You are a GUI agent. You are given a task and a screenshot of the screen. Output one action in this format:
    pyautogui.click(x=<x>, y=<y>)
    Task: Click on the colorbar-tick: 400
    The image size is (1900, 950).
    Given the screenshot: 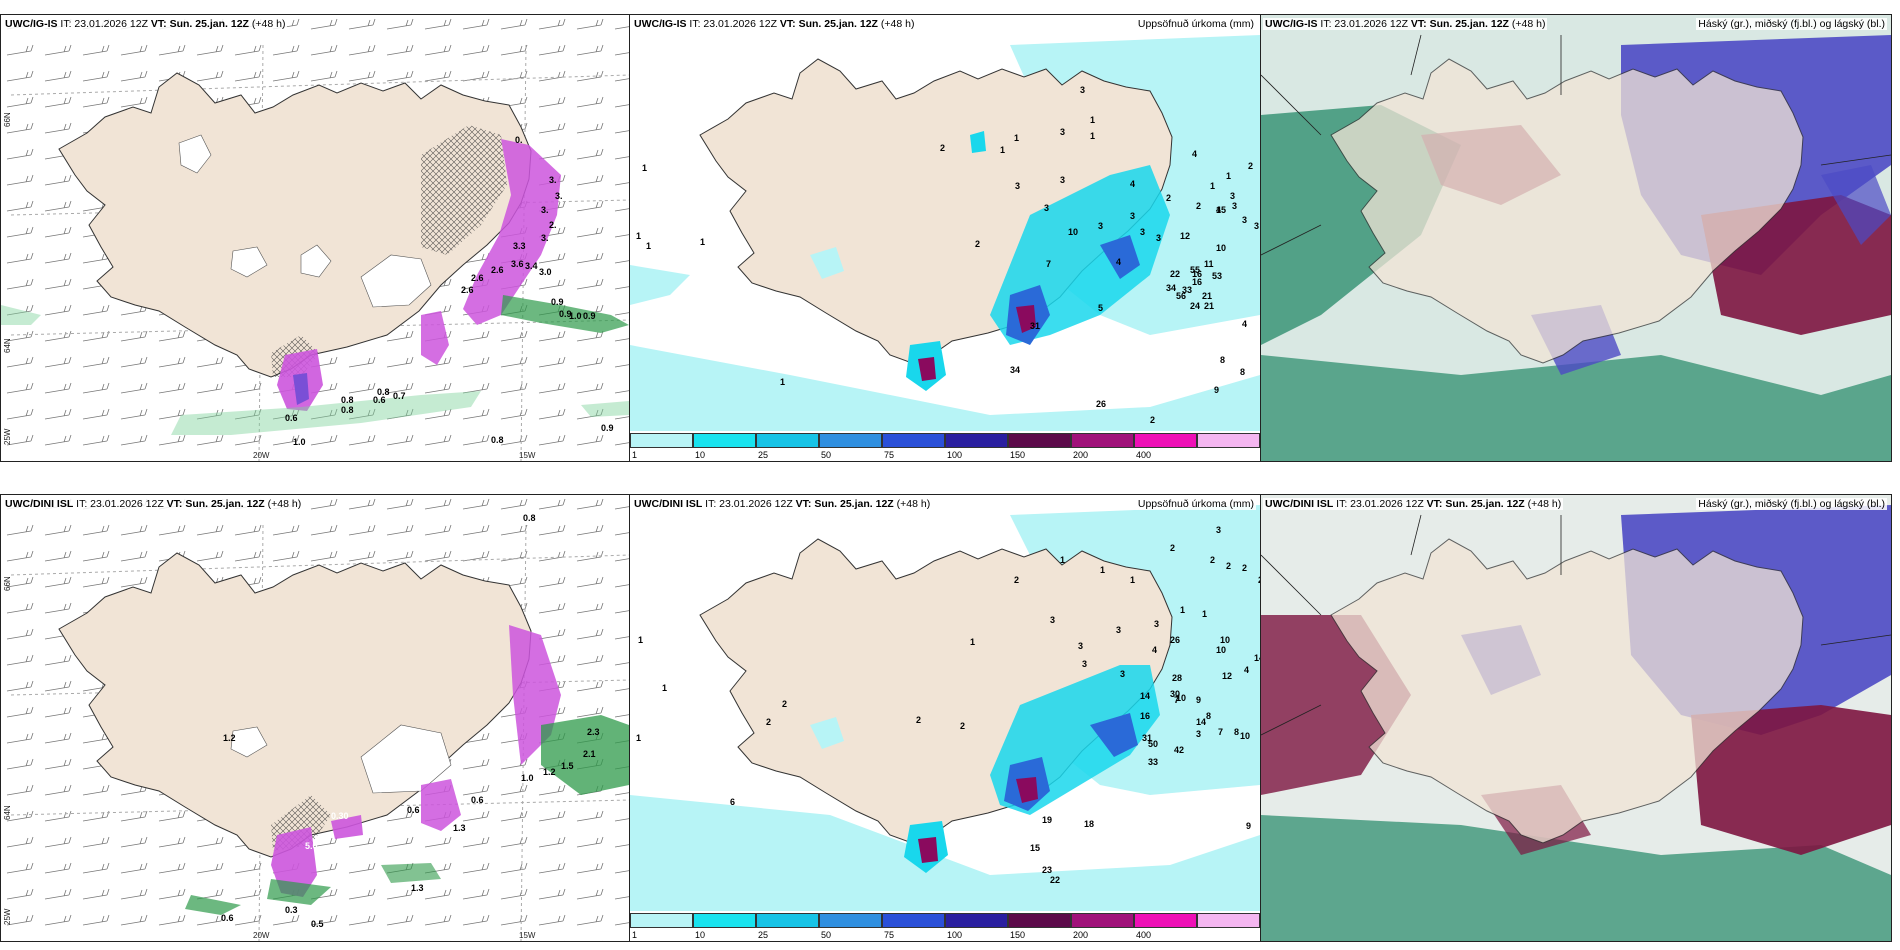 What is the action you would take?
    pyautogui.click(x=1144, y=935)
    